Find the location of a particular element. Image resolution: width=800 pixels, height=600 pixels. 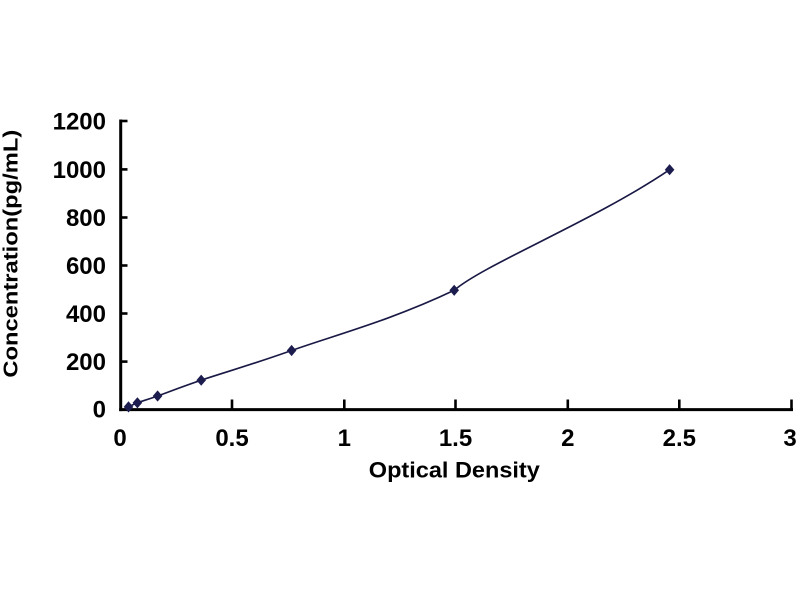

svg-text: 1.5 is located at coordinates (455, 438).